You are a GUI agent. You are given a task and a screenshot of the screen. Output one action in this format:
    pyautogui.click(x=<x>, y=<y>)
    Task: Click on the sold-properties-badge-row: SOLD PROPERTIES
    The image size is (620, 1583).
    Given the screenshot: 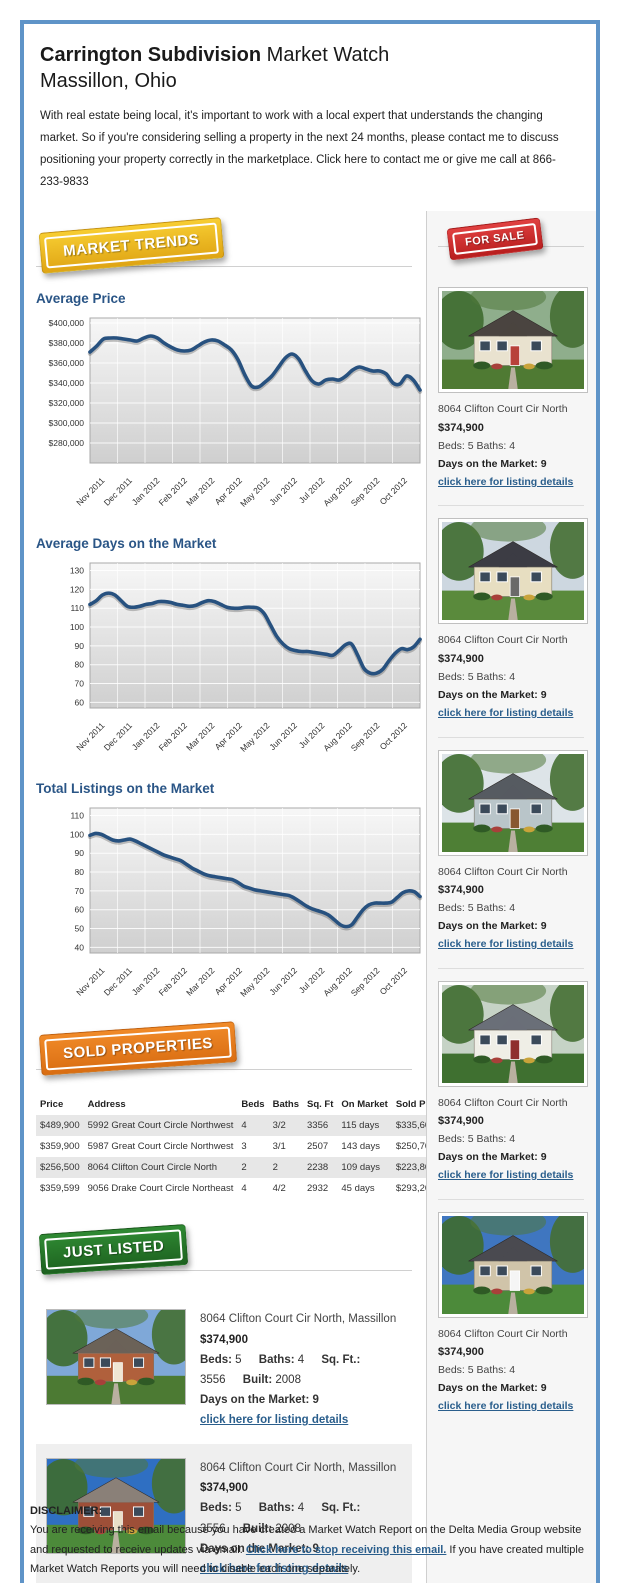 What is the action you would take?
    pyautogui.click(x=224, y=1052)
    